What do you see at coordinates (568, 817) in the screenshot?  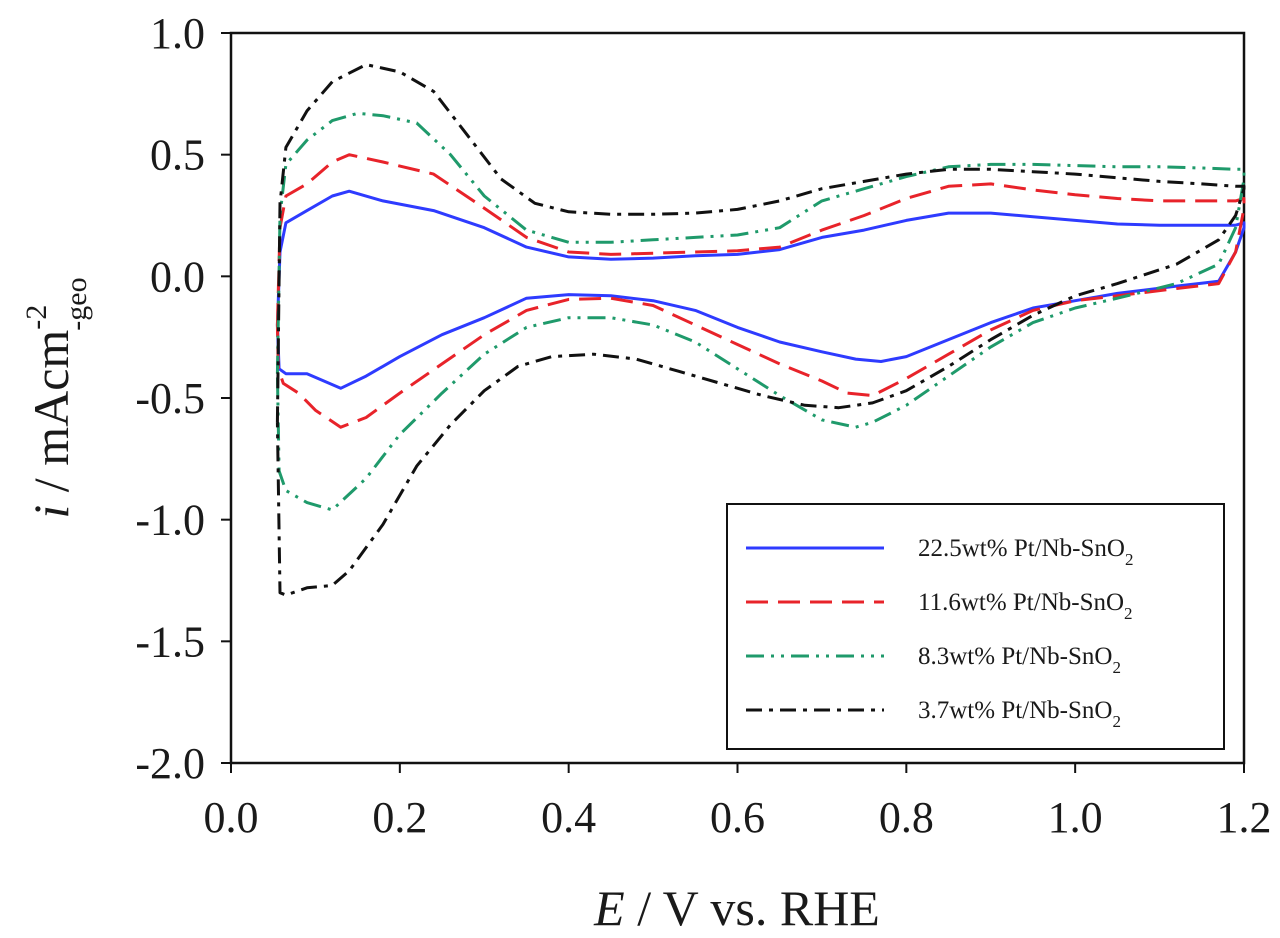 I see `x-tick-label: 0.4` at bounding box center [568, 817].